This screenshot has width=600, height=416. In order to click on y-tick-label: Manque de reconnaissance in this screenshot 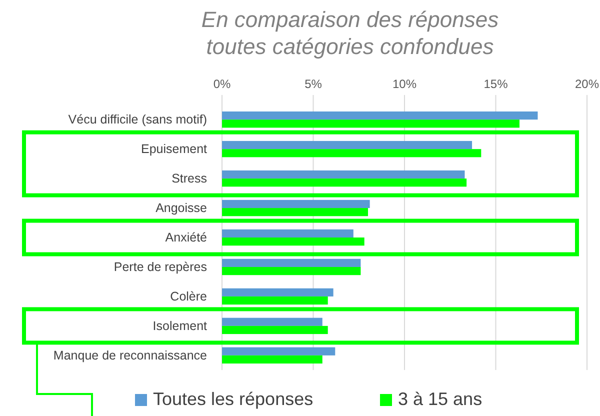, I will do `click(130, 355)`.